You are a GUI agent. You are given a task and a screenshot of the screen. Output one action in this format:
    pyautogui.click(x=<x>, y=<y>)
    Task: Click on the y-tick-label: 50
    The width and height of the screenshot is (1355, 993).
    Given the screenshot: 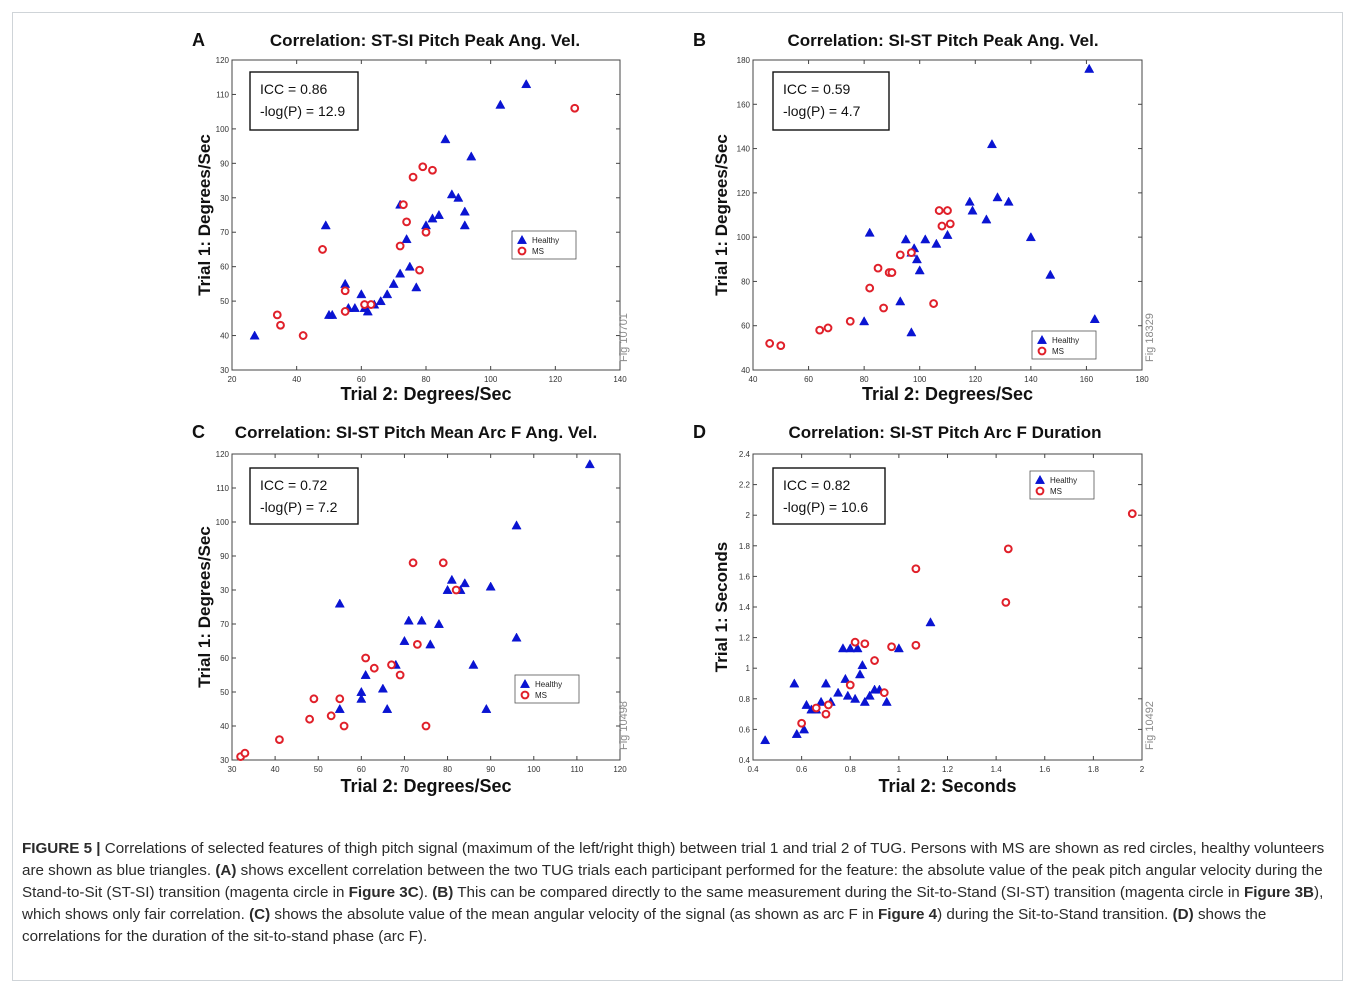 What is the action you would take?
    pyautogui.click(x=224, y=692)
    